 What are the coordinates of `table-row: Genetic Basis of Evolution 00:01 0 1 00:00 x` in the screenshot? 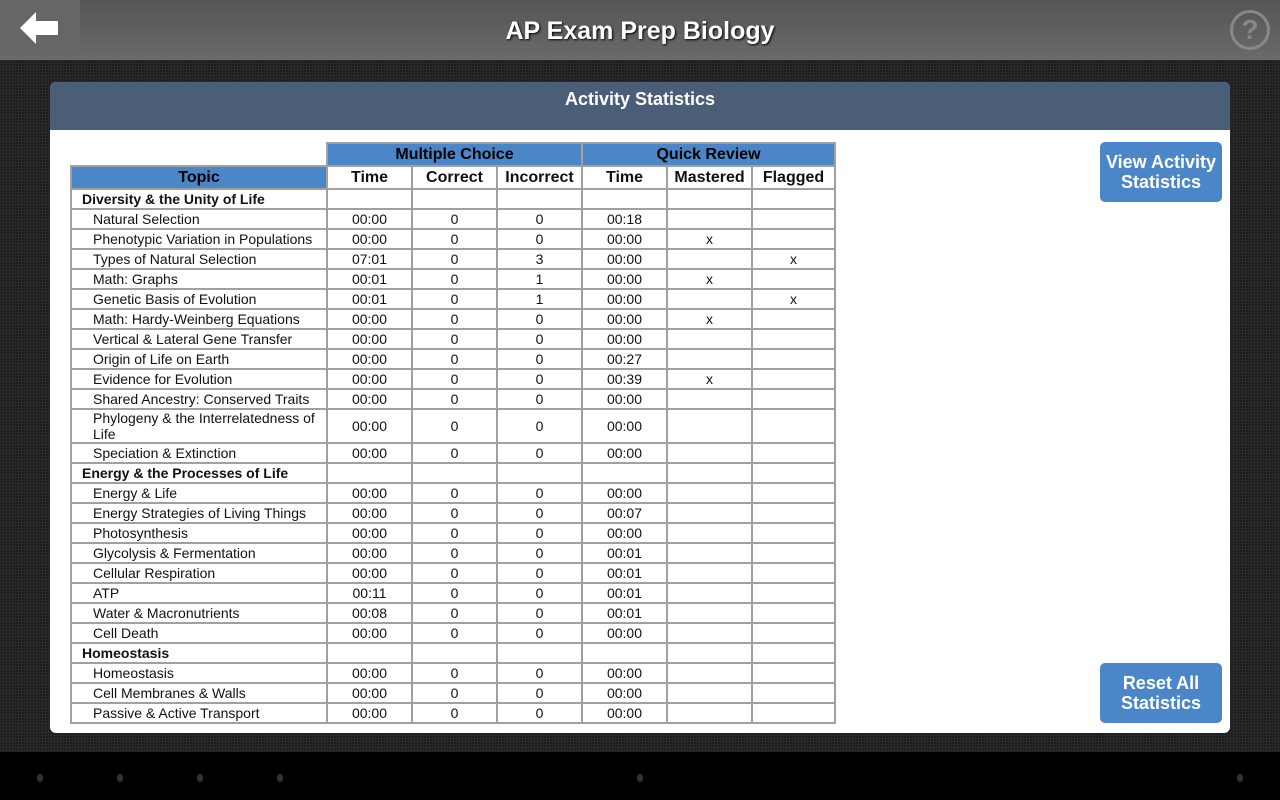 It's located at (453, 299).